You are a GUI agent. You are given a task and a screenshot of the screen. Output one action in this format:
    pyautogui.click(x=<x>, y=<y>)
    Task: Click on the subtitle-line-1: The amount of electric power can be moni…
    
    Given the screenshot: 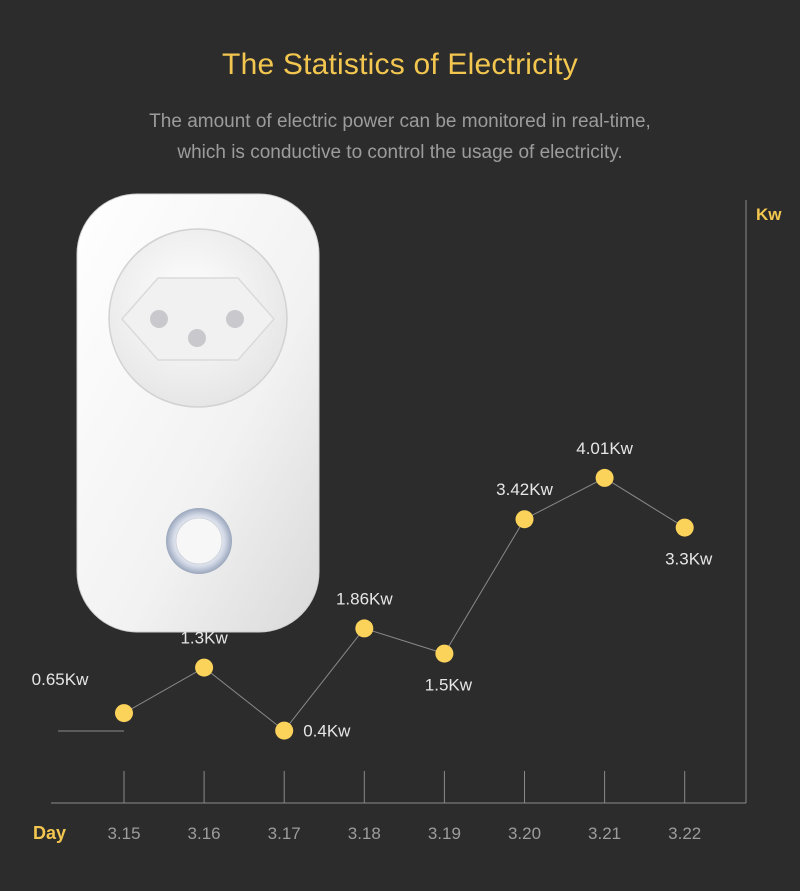 What is the action you would take?
    pyautogui.click(x=400, y=121)
    